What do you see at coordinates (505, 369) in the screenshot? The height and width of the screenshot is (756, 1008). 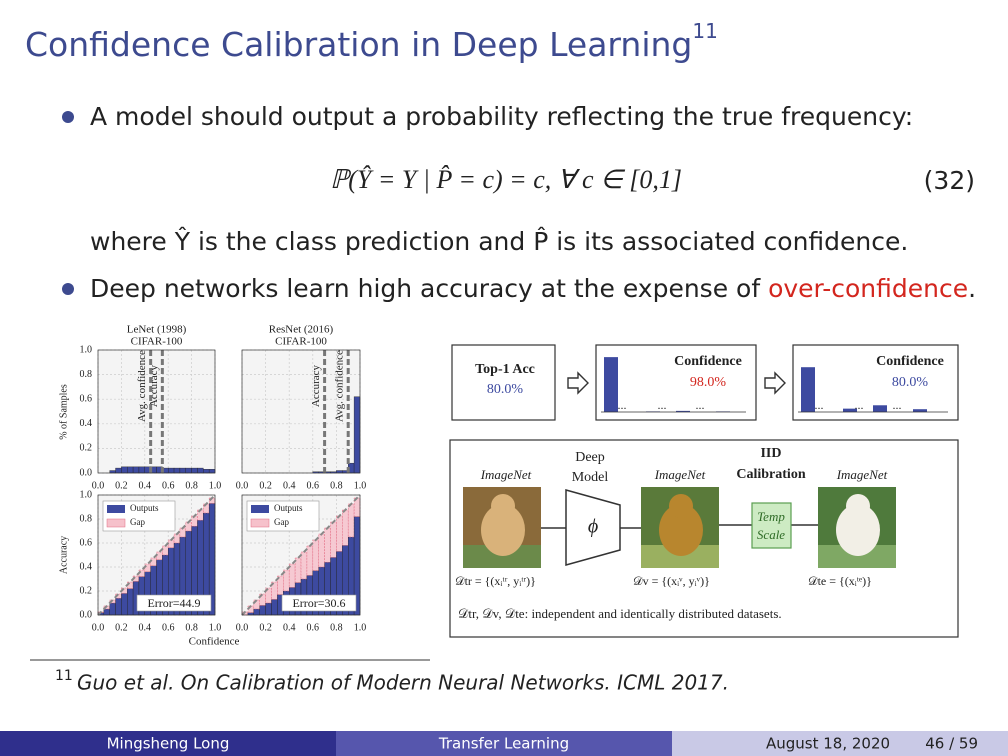 I see `acc-label: Top-1 Acc` at bounding box center [505, 369].